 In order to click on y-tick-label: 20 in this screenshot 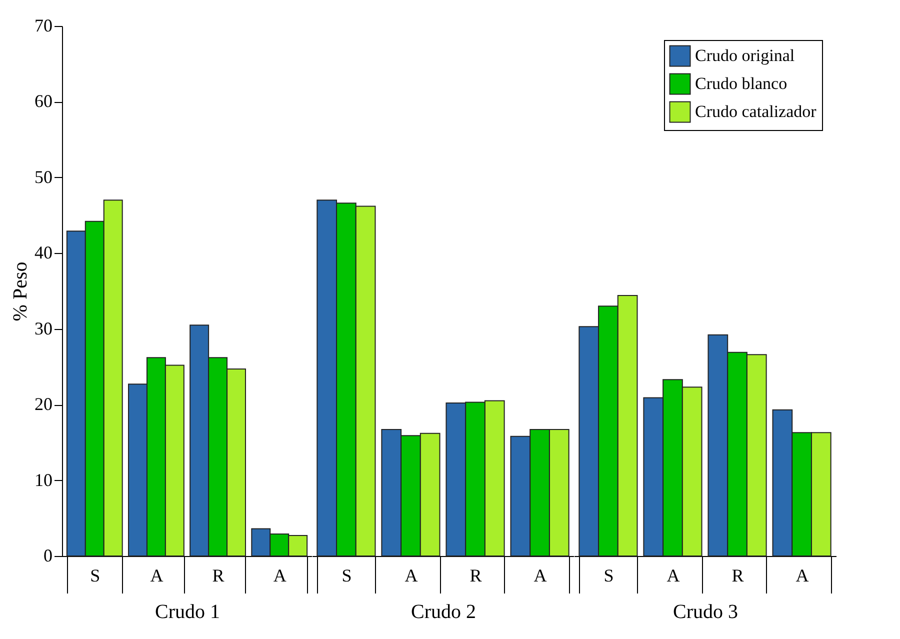, I will do `click(43, 404)`.